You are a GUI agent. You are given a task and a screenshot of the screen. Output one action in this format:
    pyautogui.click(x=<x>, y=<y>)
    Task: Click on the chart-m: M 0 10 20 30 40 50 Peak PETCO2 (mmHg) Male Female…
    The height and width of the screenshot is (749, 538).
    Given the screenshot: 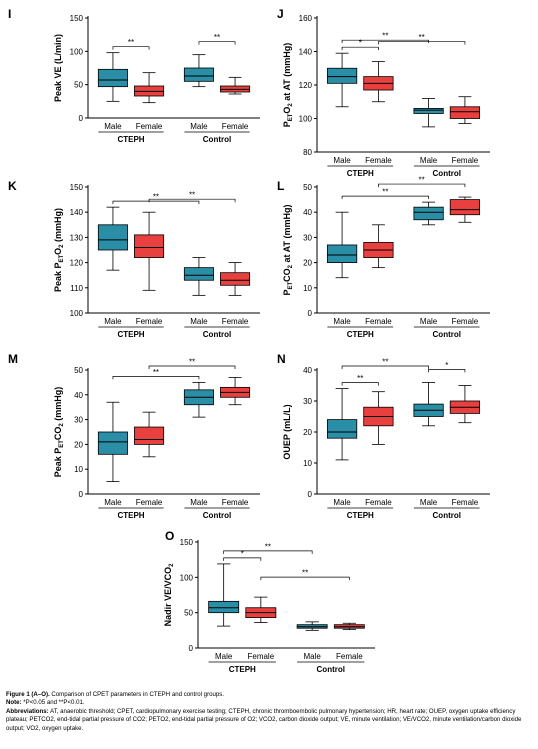 What is the action you would take?
    pyautogui.click(x=134, y=436)
    